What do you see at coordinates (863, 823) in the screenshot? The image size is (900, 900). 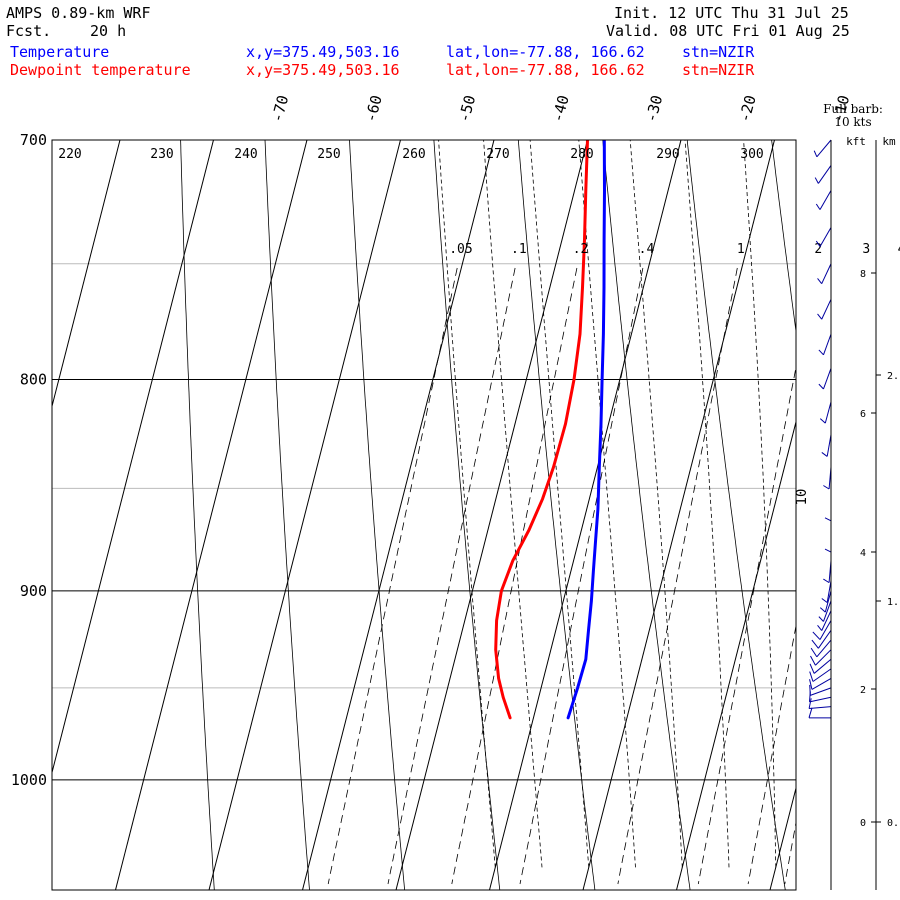 I see `kft-tick-label: 0` at bounding box center [863, 823].